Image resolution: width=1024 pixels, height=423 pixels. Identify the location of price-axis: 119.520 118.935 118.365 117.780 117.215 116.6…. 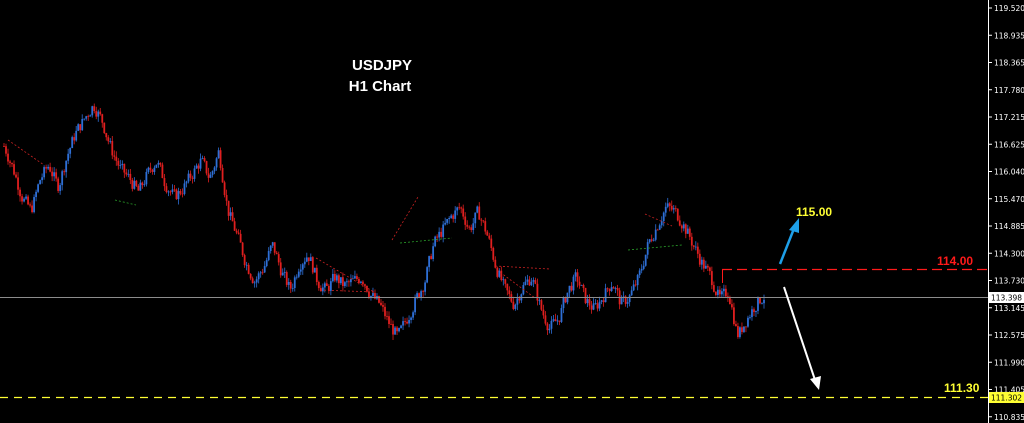
(1006, 211).